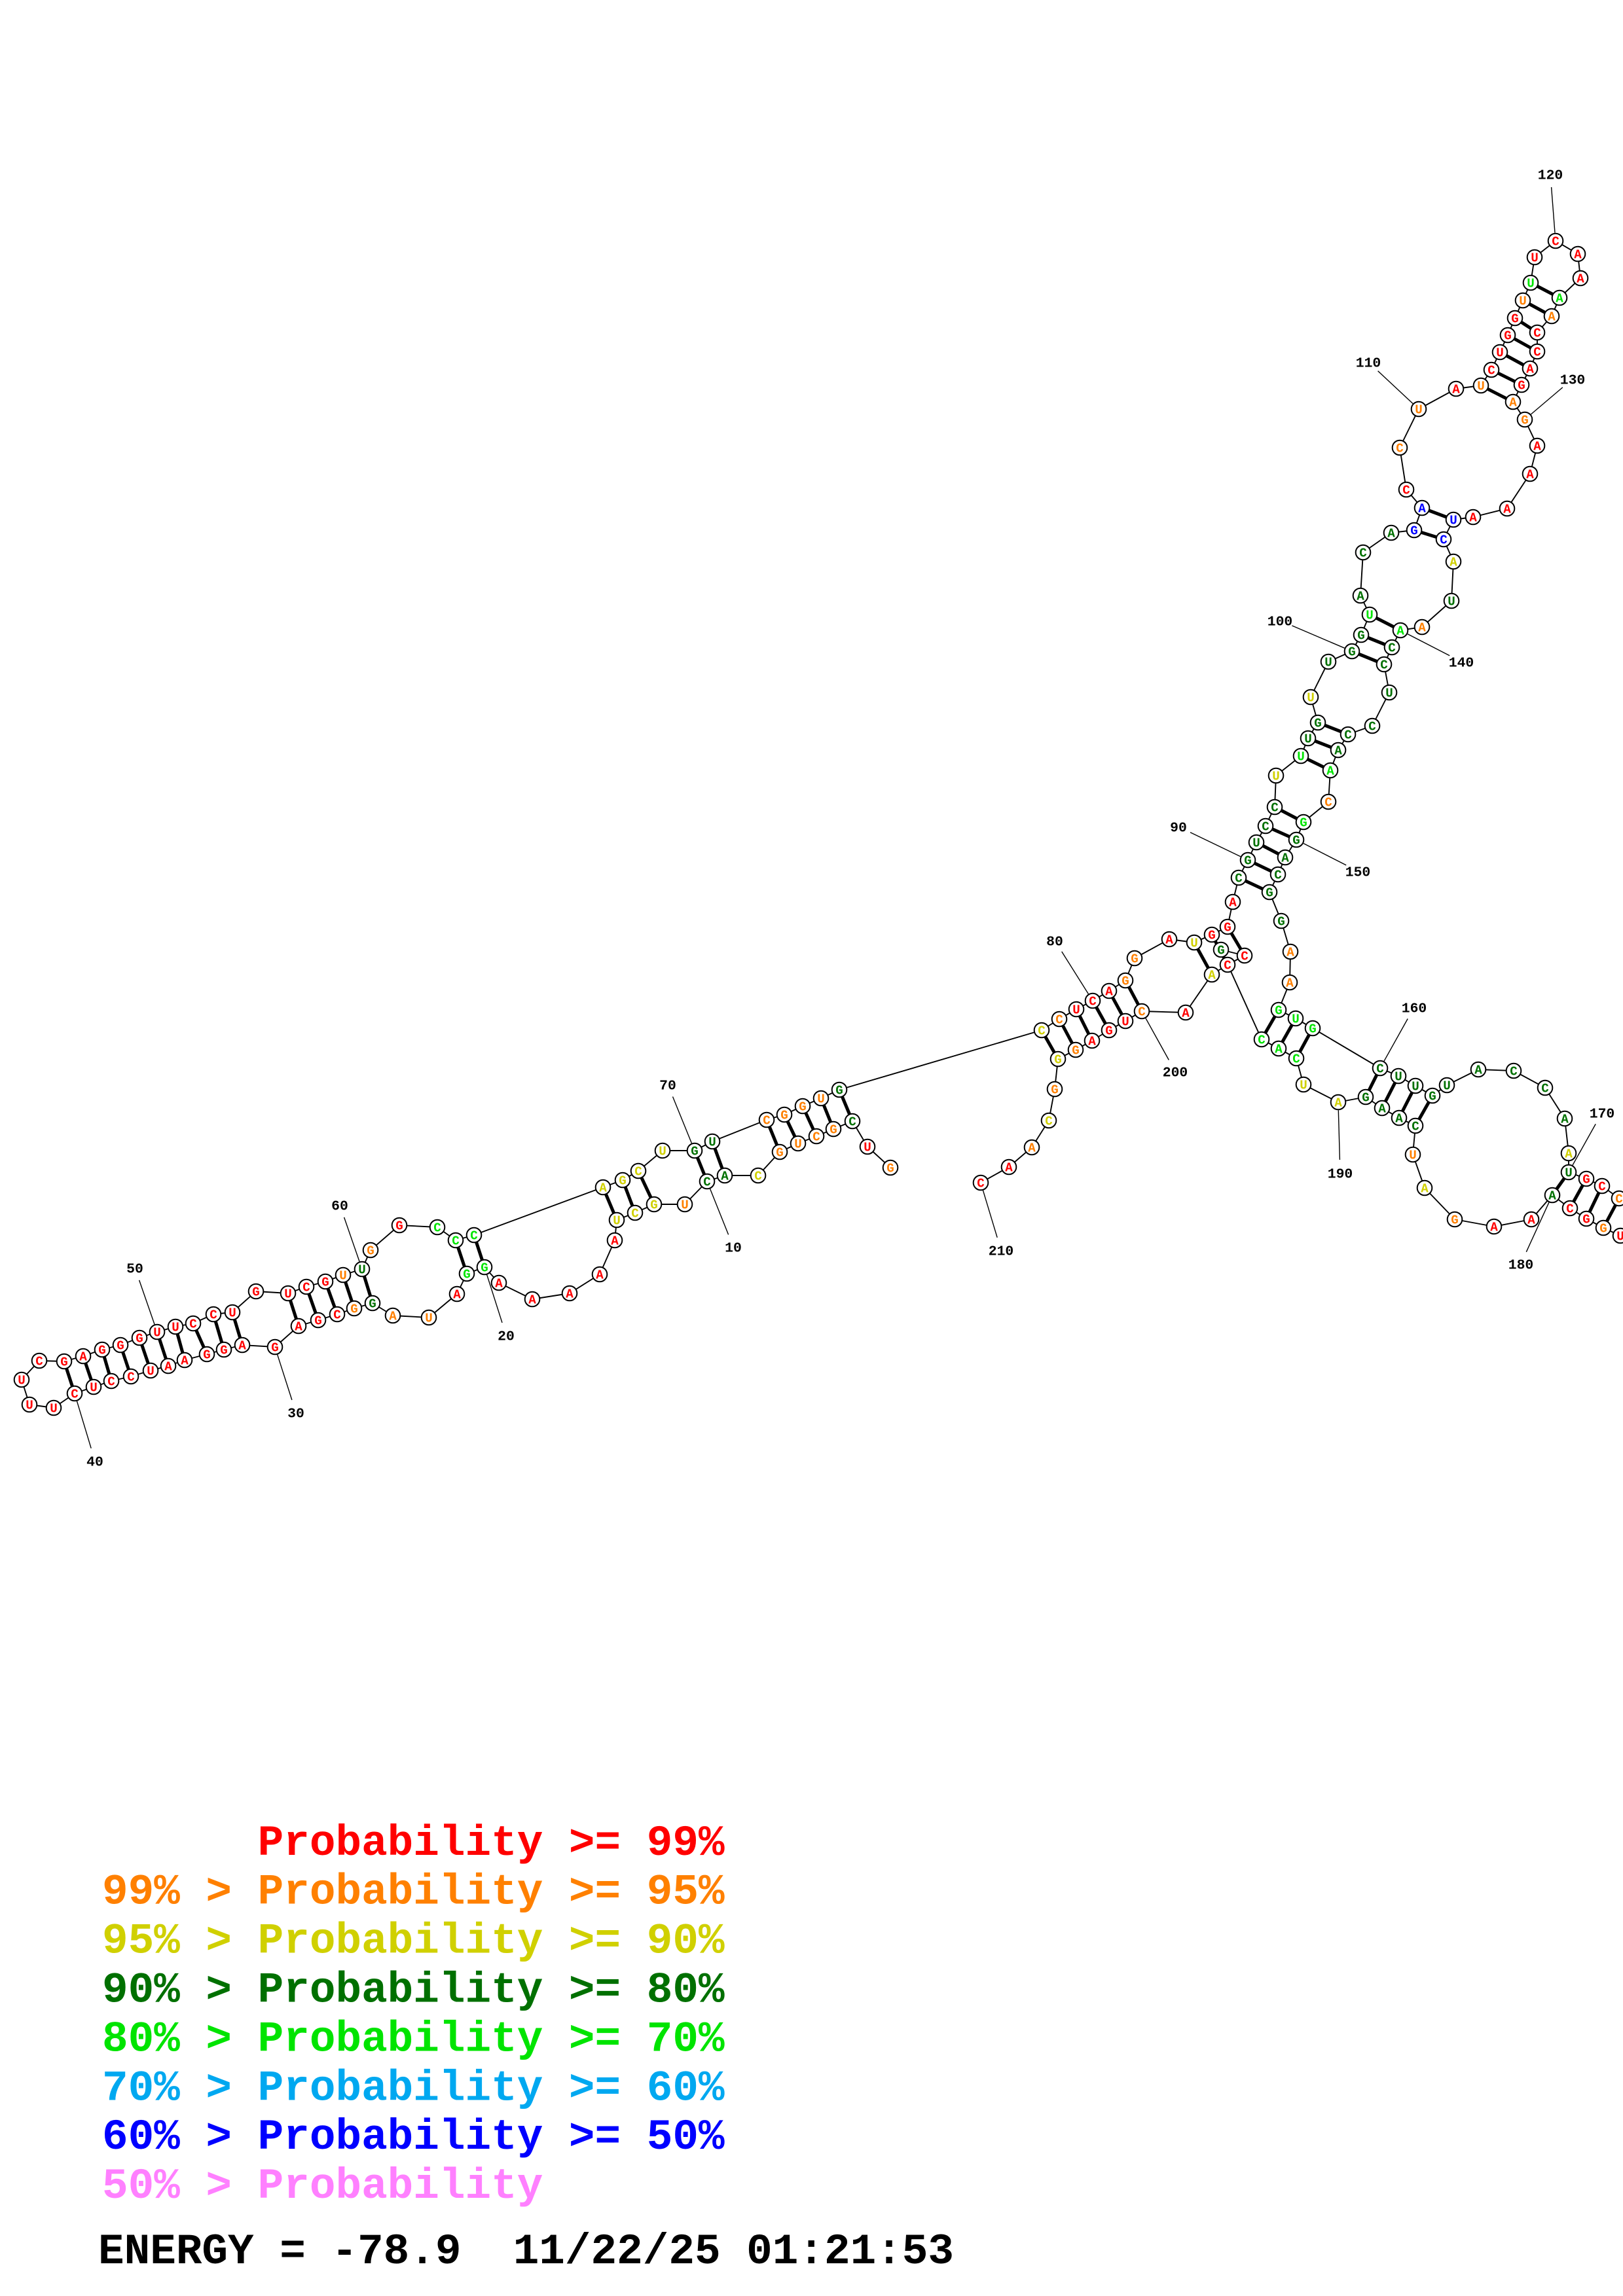 This screenshot has width=1623, height=2296. I want to click on svg-text: 140, so click(1461, 664).